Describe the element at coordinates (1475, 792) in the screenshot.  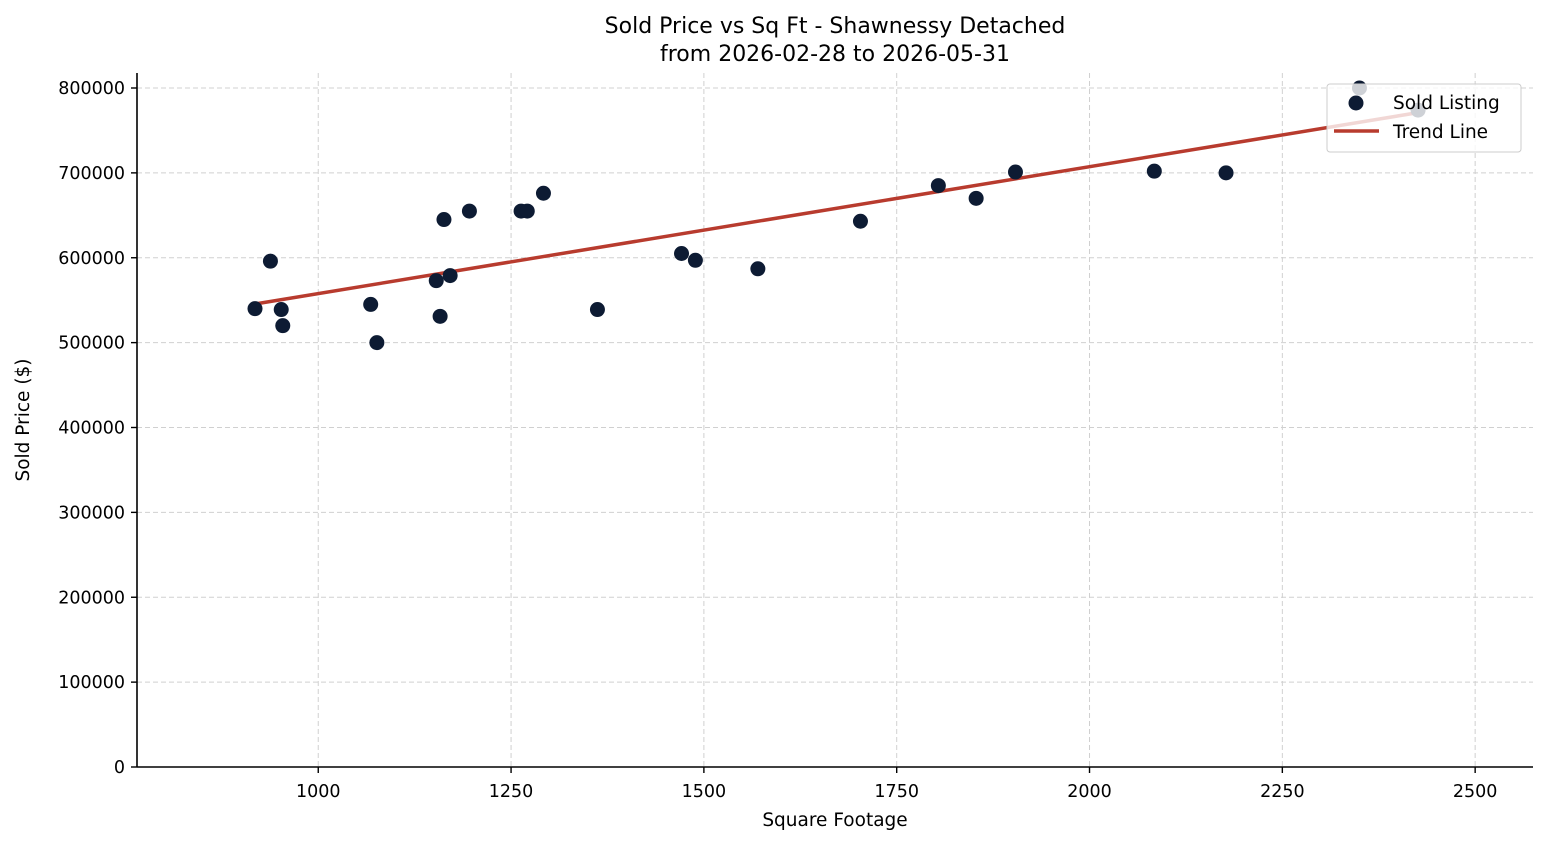
I see `x-tick-label: 2500` at that location.